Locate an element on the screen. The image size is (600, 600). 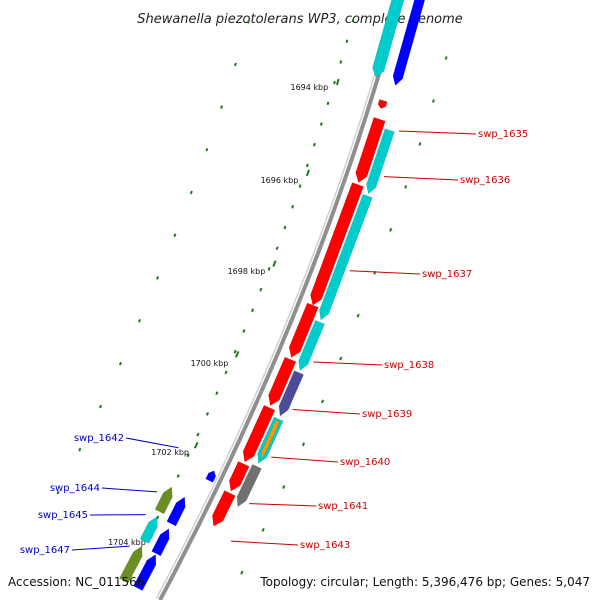
scale-label: 1696 kbp is located at coordinates (280, 180).